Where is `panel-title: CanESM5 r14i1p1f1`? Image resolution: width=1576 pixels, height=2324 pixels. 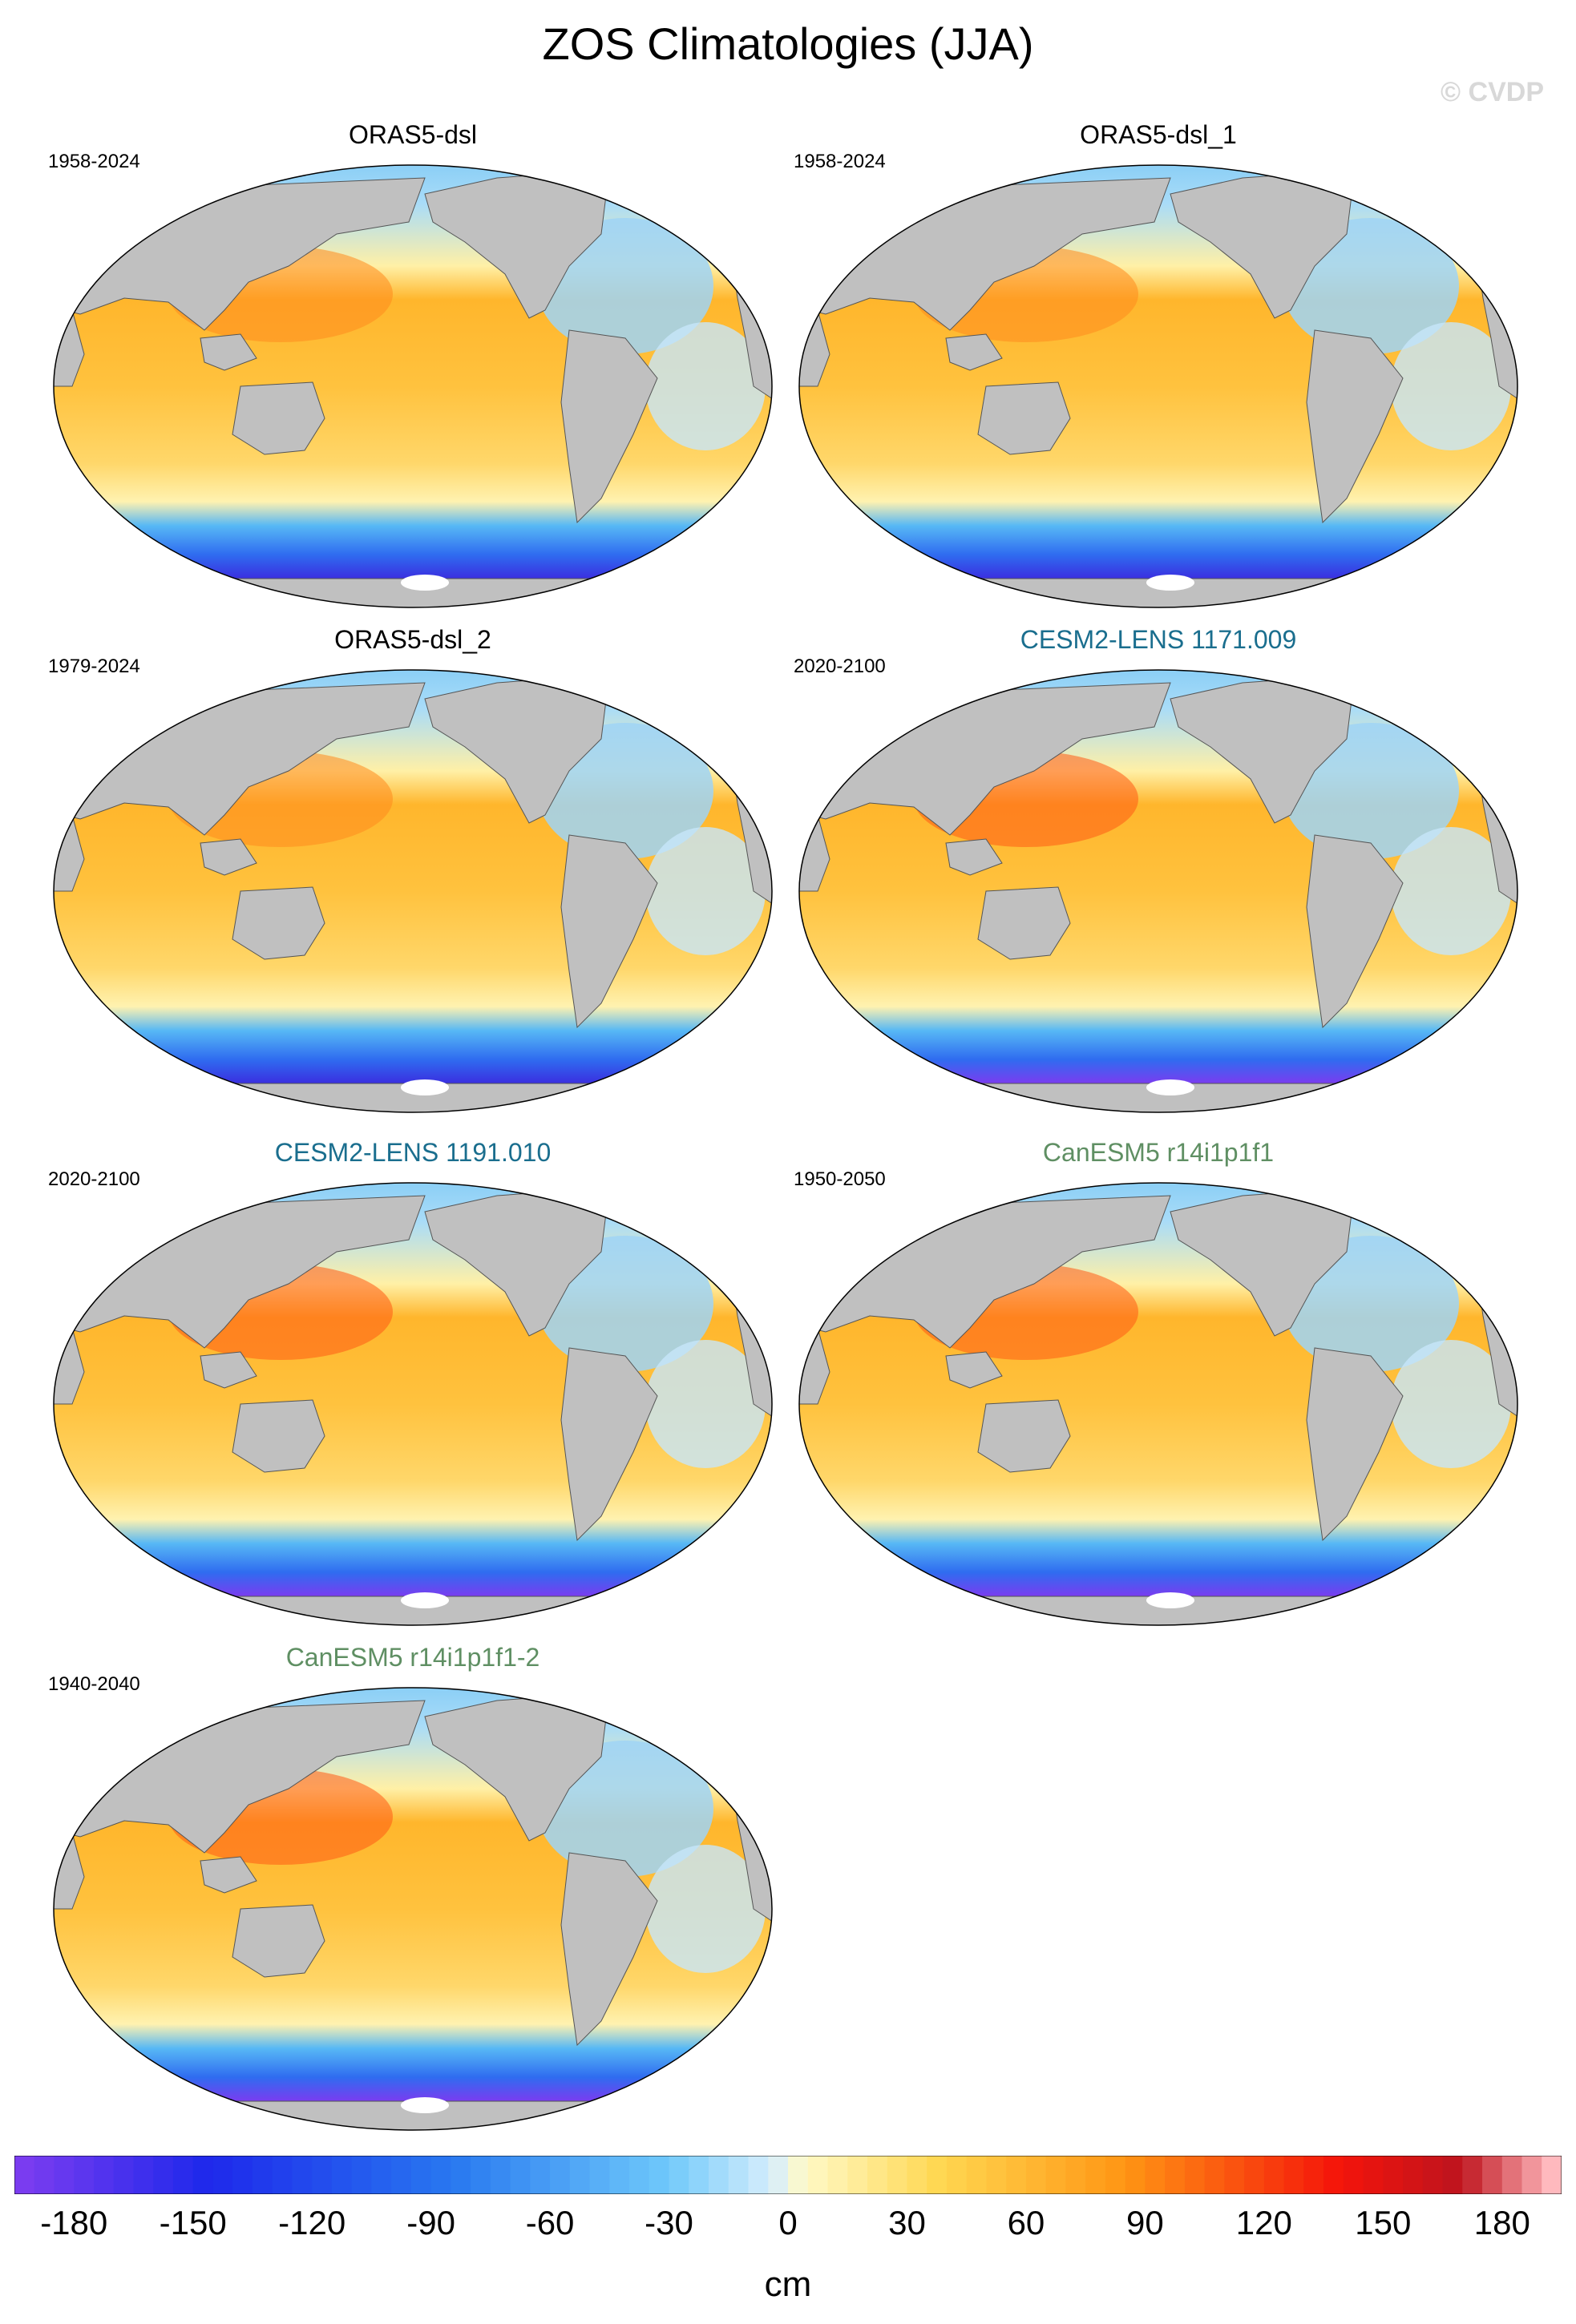
panel-title: CanESM5 r14i1p1f1 is located at coordinates (1158, 1152).